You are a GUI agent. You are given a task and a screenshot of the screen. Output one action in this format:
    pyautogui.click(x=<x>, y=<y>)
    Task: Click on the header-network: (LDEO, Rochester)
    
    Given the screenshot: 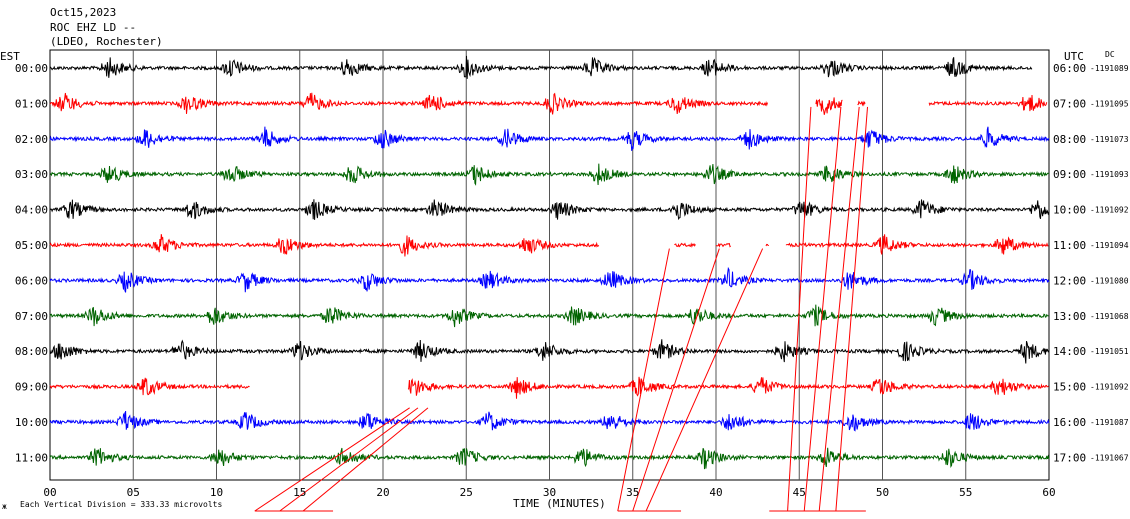 What is the action you would take?
    pyautogui.click(x=106, y=41)
    